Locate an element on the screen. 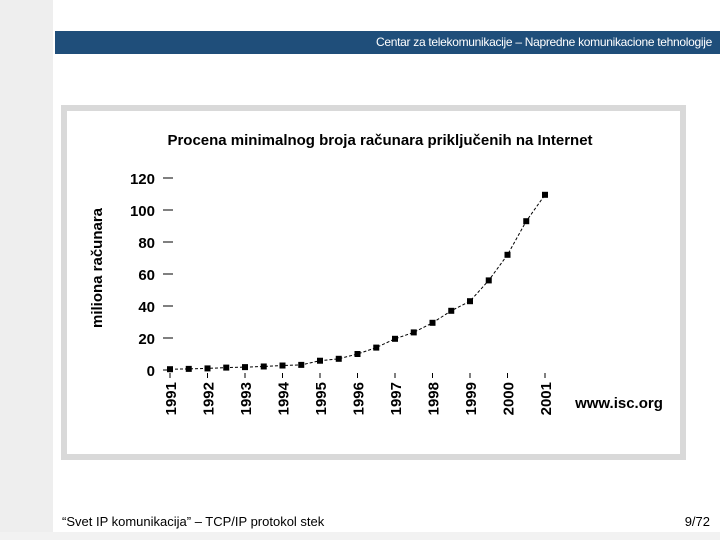  y-axis-label: miliona računara is located at coordinates (97, 267).